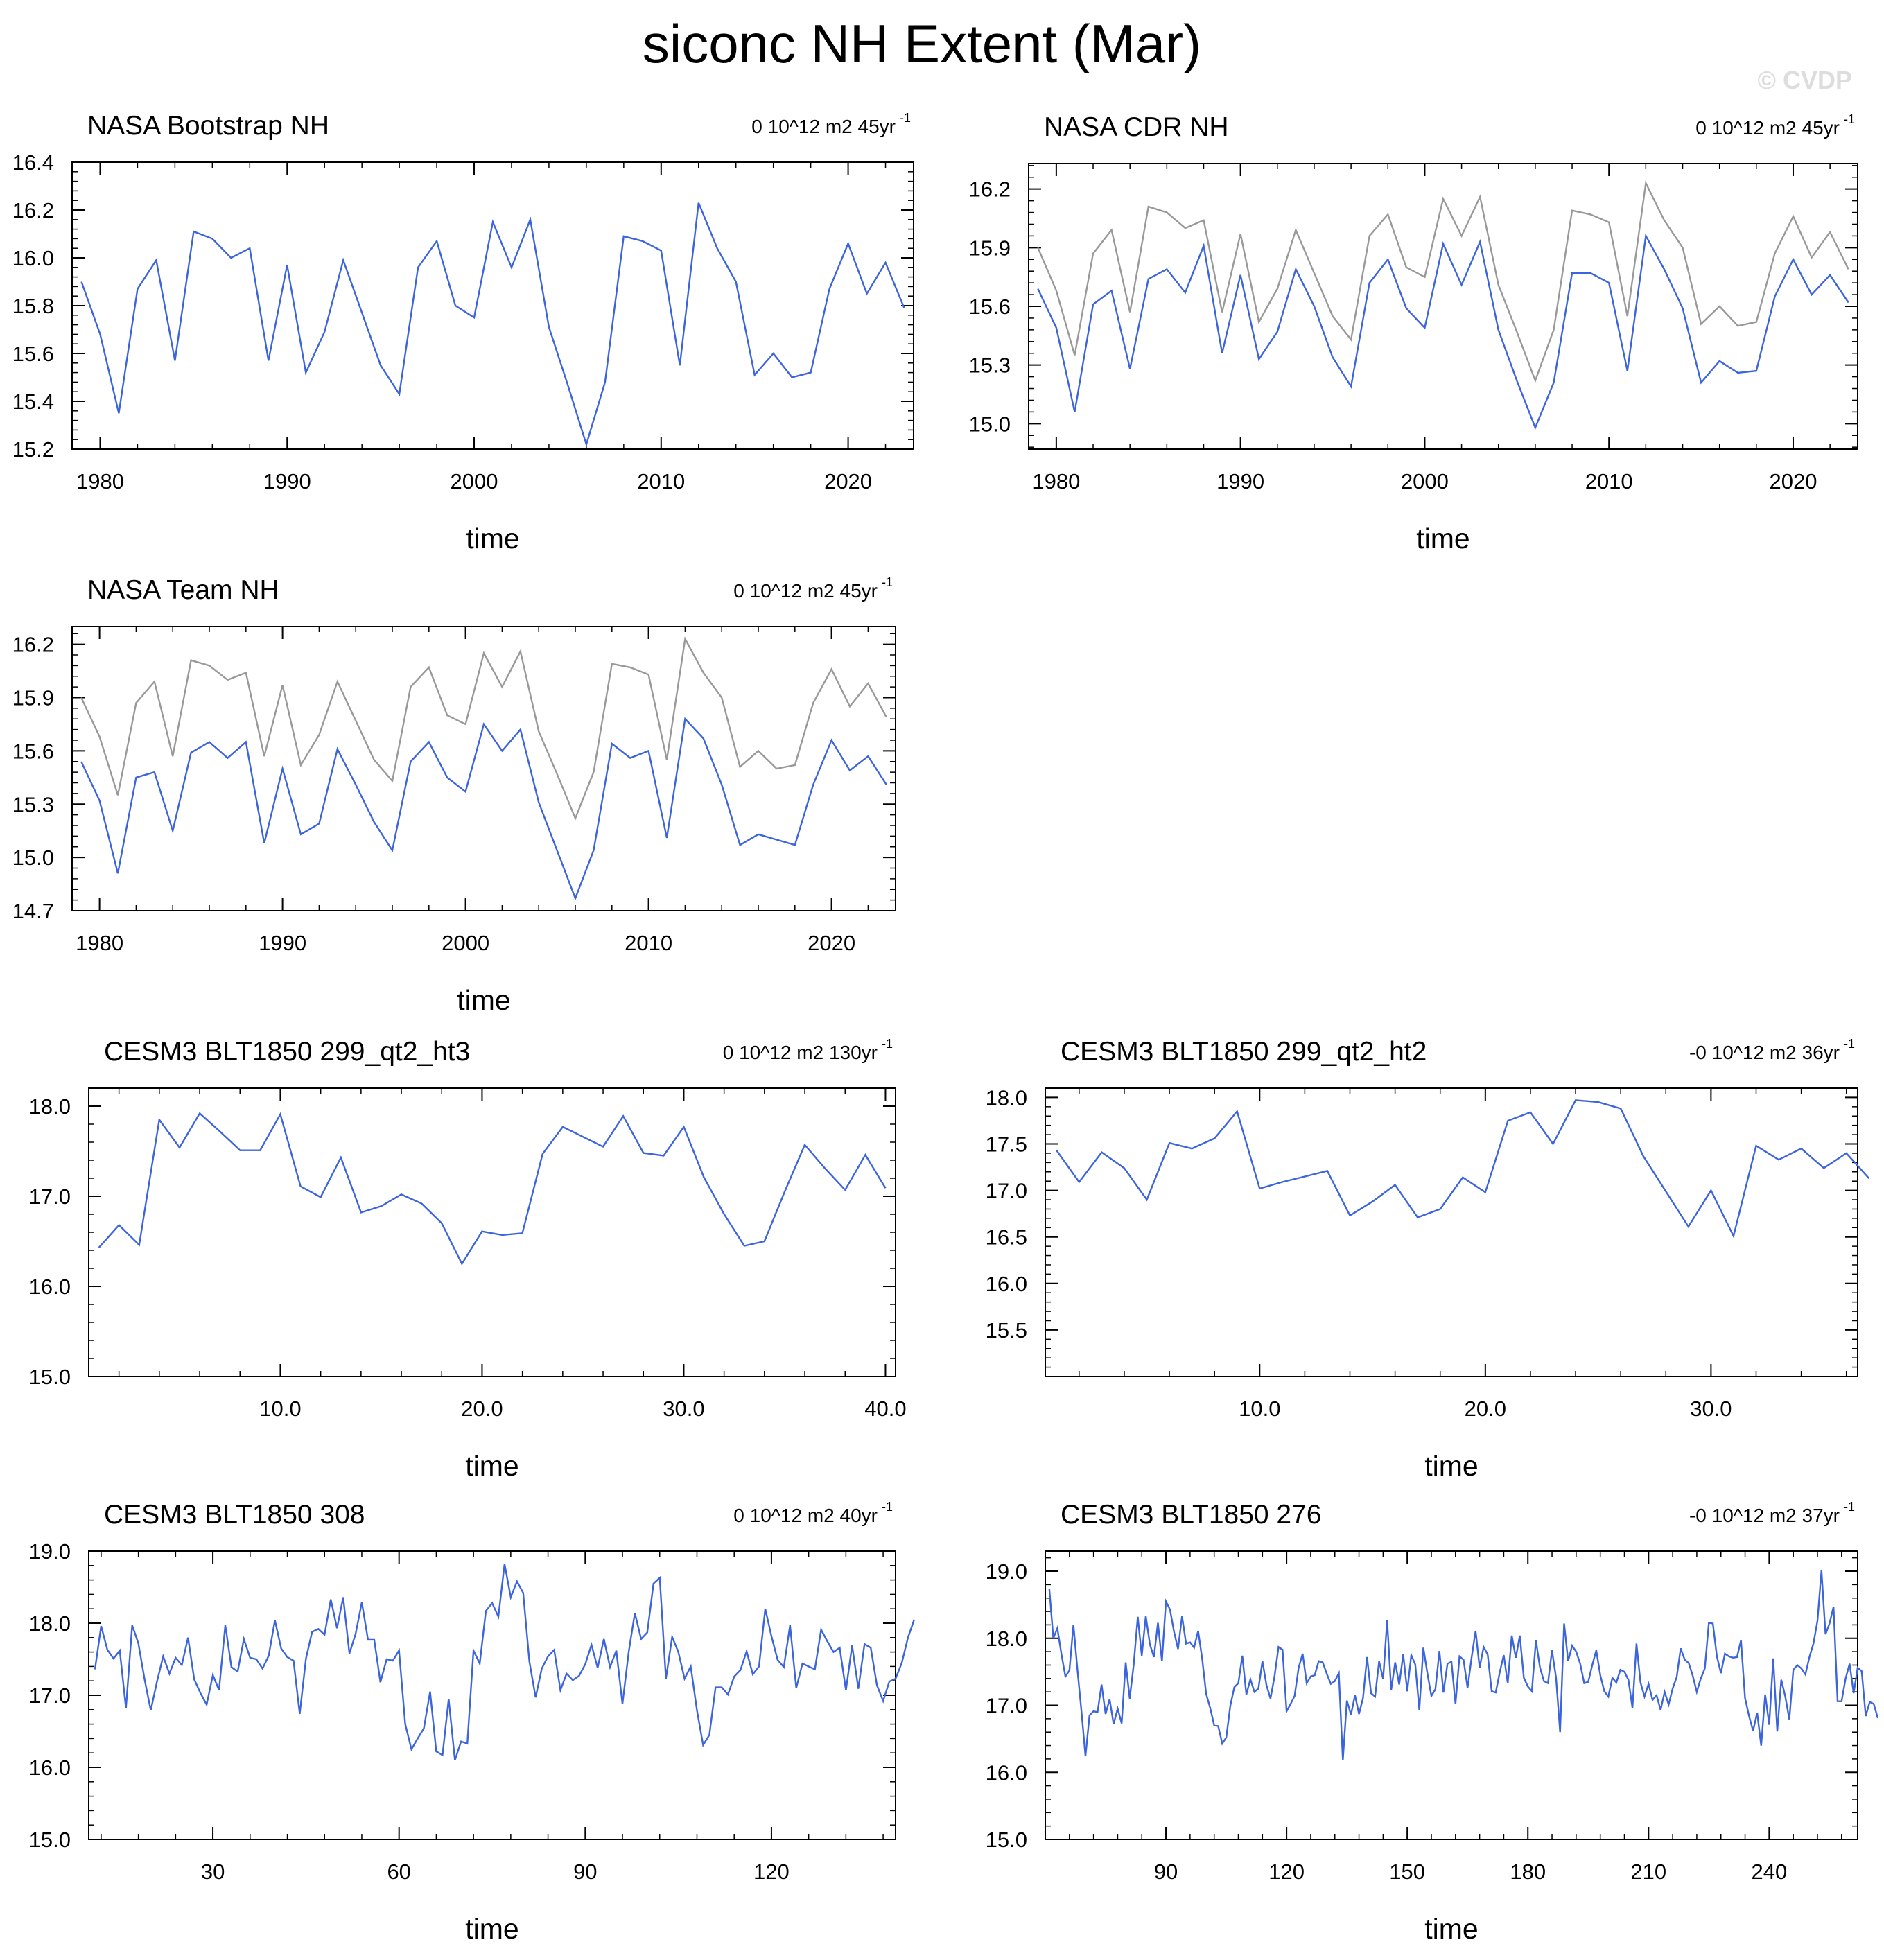 This screenshot has width=1884, height=1960. What do you see at coordinates (208, 126) in the screenshot?
I see `panel-title: NASA Bootstrap NH` at bounding box center [208, 126].